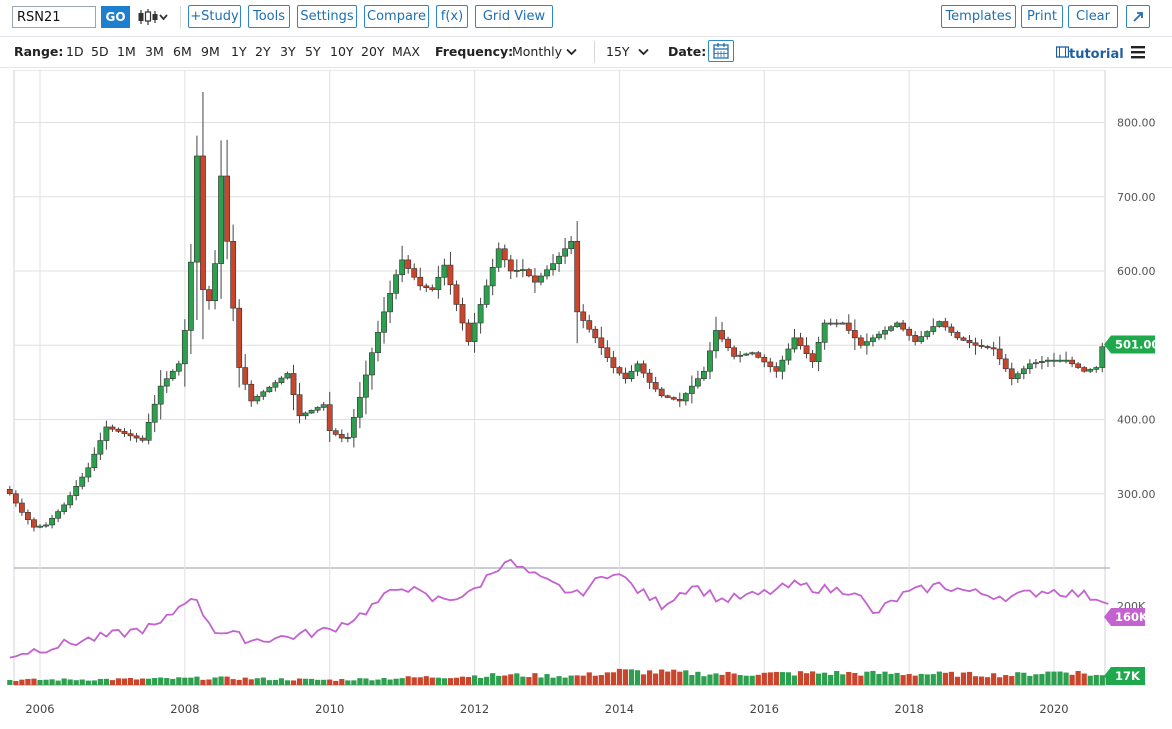 The height and width of the screenshot is (729, 1172). I want to click on range-1y: 1Y, so click(239, 51).